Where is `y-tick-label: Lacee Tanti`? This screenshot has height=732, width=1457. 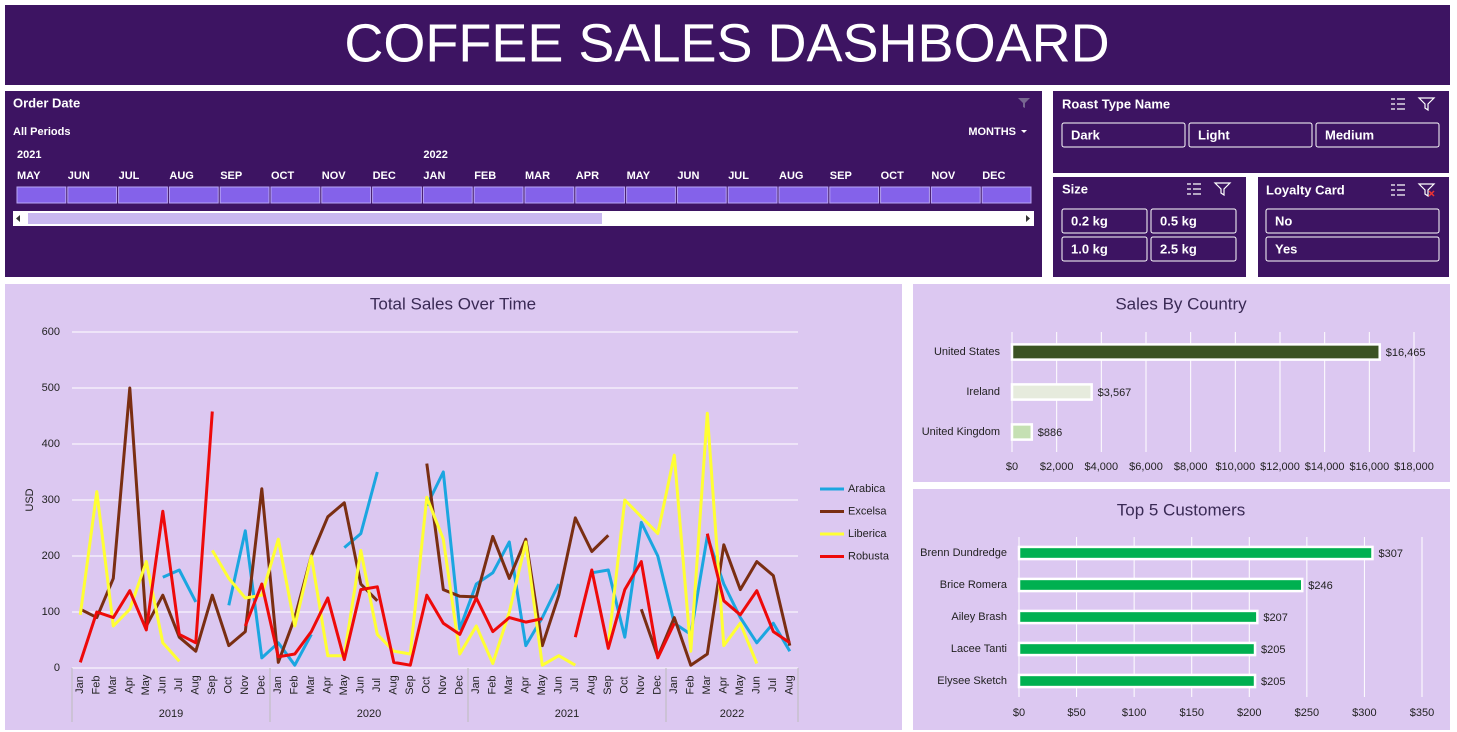
y-tick-label: Lacee Tanti is located at coordinates (979, 649).